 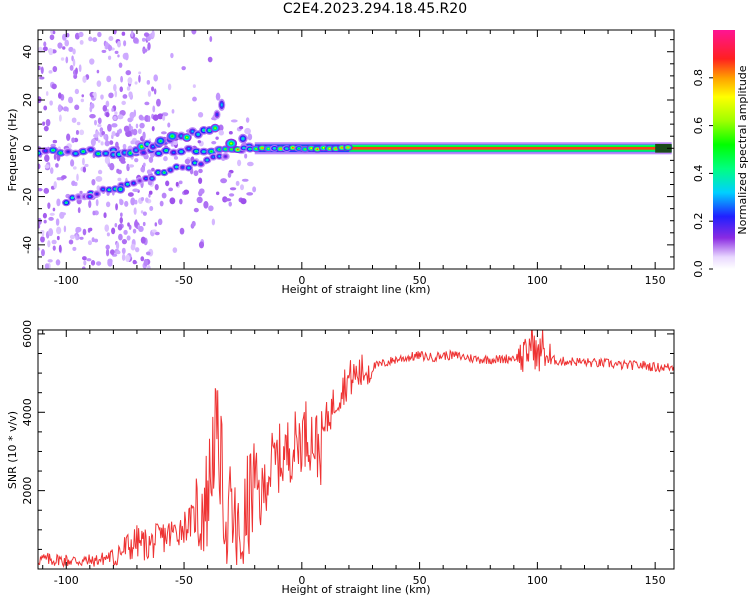 I want to click on snr-x-tick-label: 100, so click(x=537, y=580).